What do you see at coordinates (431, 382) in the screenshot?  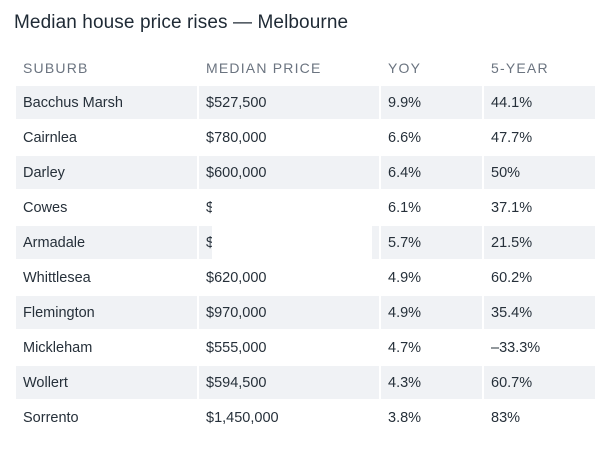 I see `yoy-cell: 4.3%` at bounding box center [431, 382].